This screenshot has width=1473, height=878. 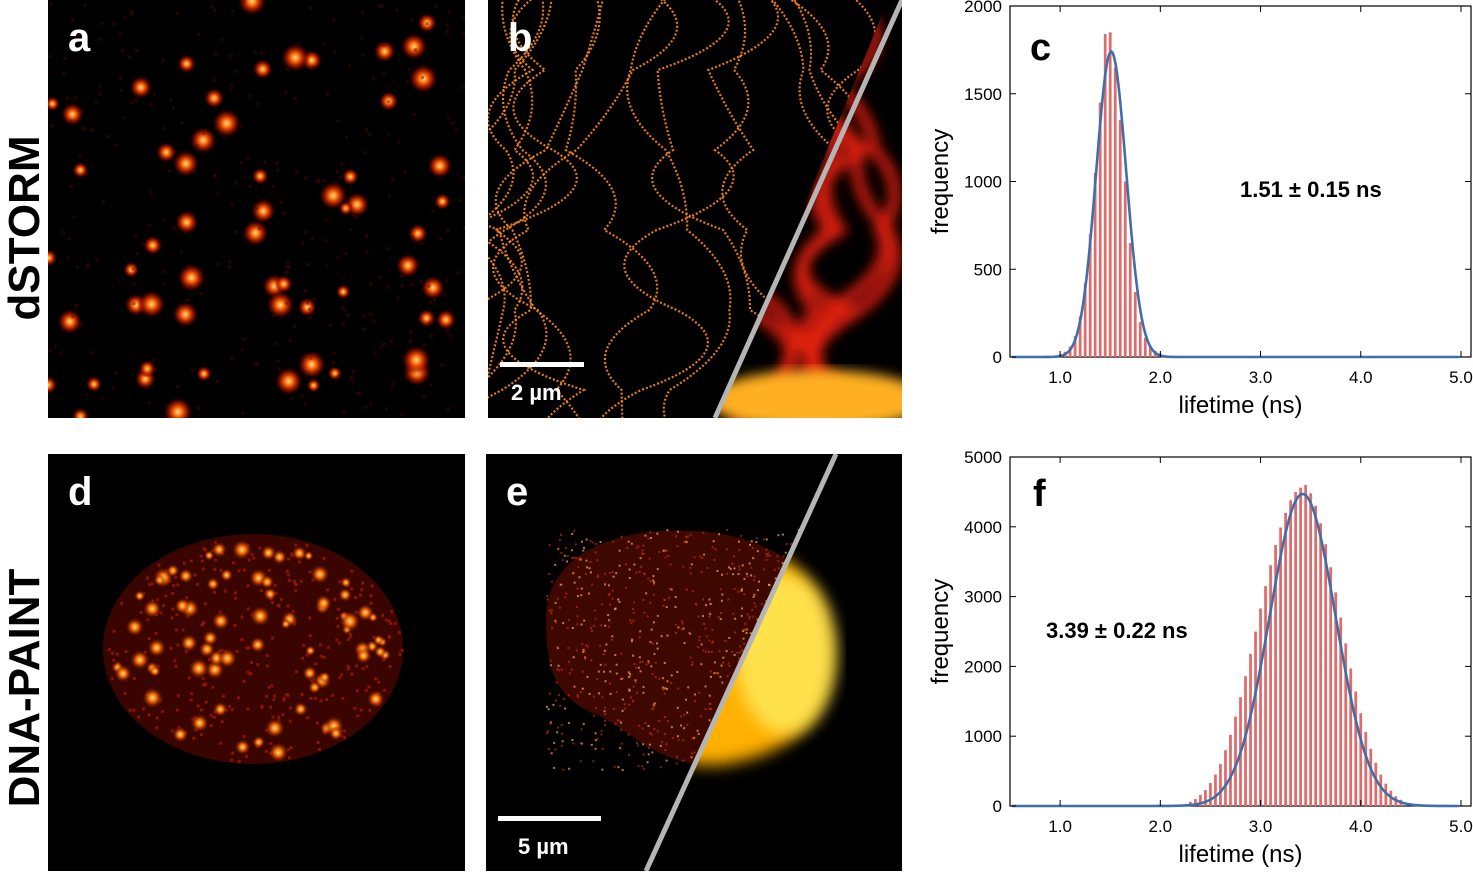 I want to click on y-tick-label: 0, so click(x=997, y=806).